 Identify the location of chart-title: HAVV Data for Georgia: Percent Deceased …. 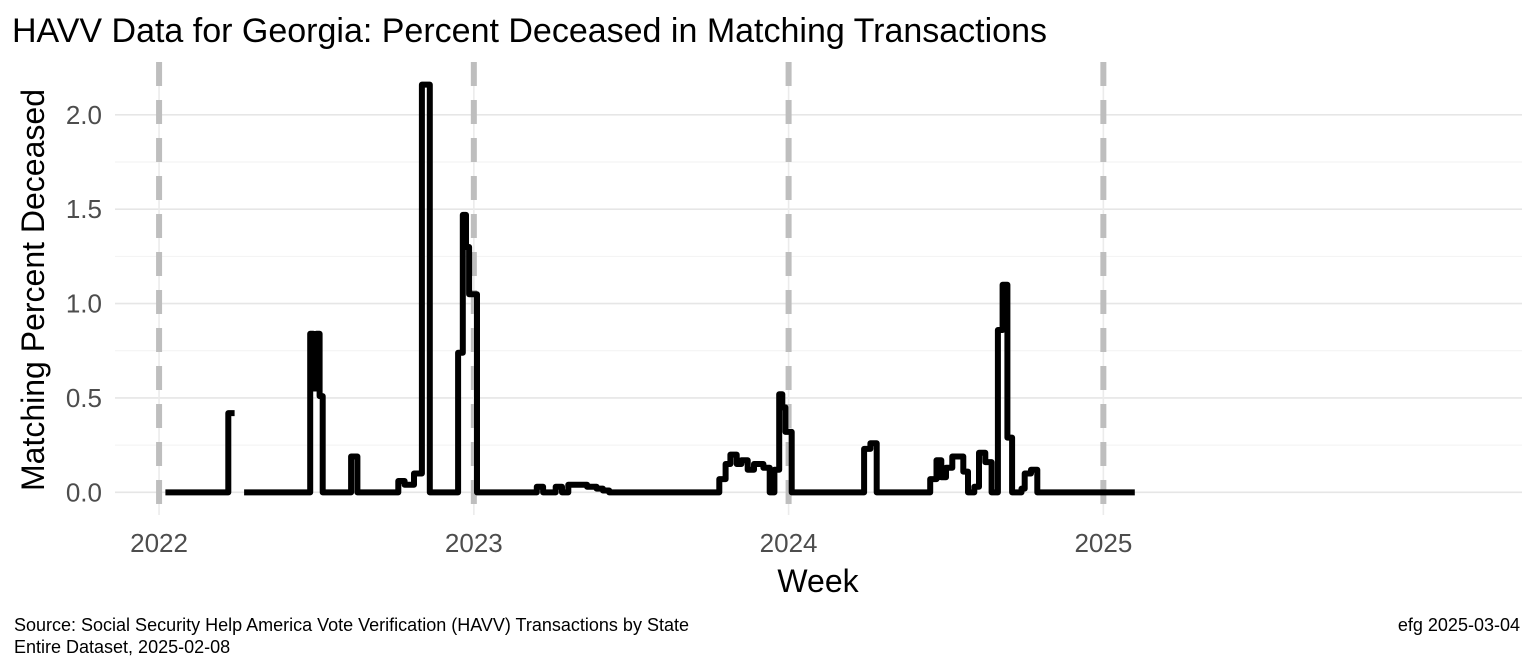
(529, 31).